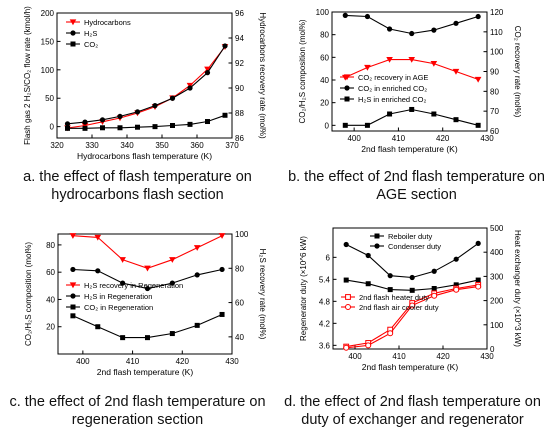  Describe the element at coordinates (144, 156) in the screenshot. I see `x-axis-label: Hydrocarbons flash temperature (K)` at that location.